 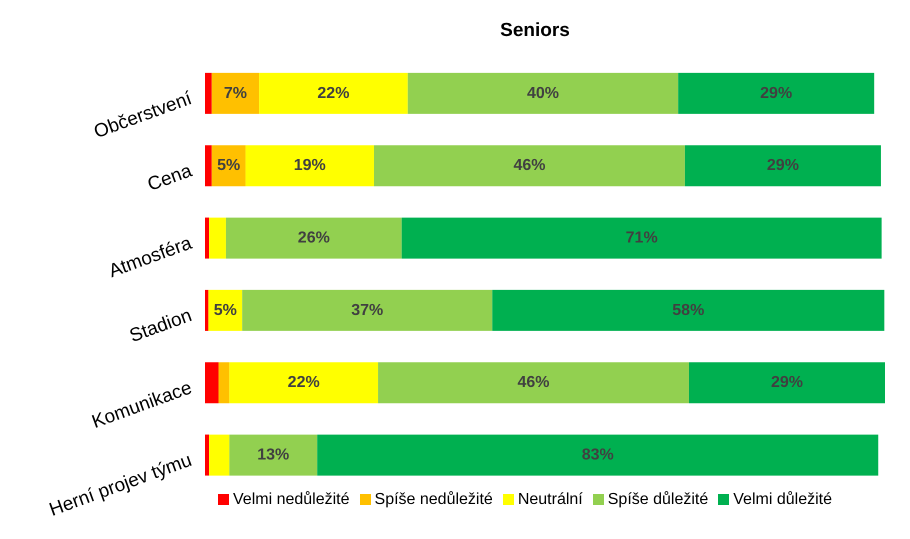 I want to click on data-label: 19%, so click(x=310, y=165).